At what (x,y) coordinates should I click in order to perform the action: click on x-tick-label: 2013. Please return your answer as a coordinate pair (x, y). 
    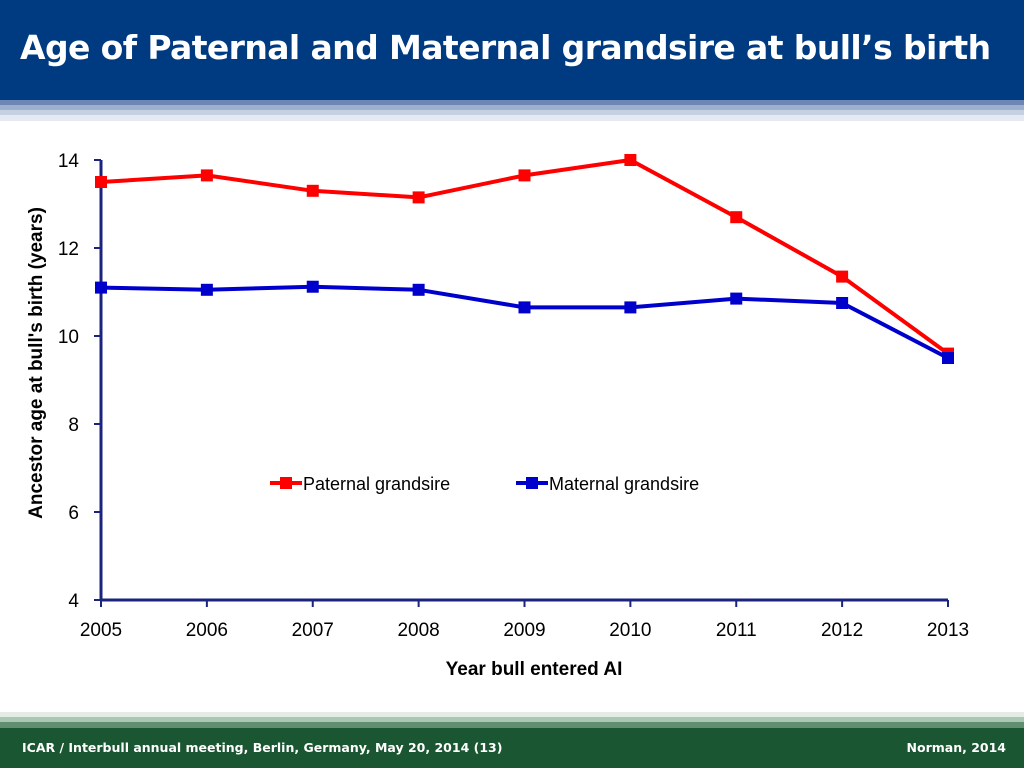
    Looking at the image, I should click on (948, 630).